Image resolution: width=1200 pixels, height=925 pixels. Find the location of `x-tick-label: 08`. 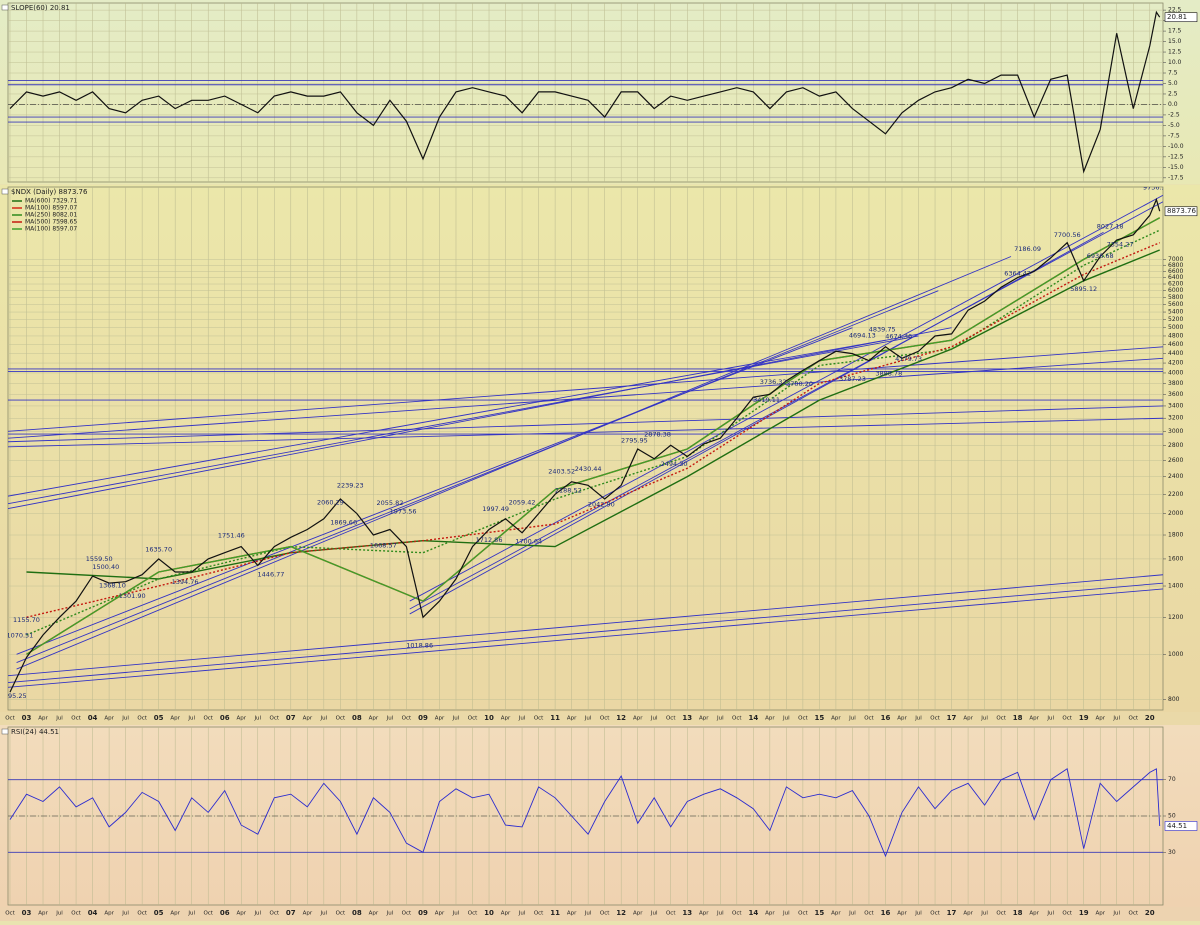

x-tick-label: 08 is located at coordinates (357, 718).